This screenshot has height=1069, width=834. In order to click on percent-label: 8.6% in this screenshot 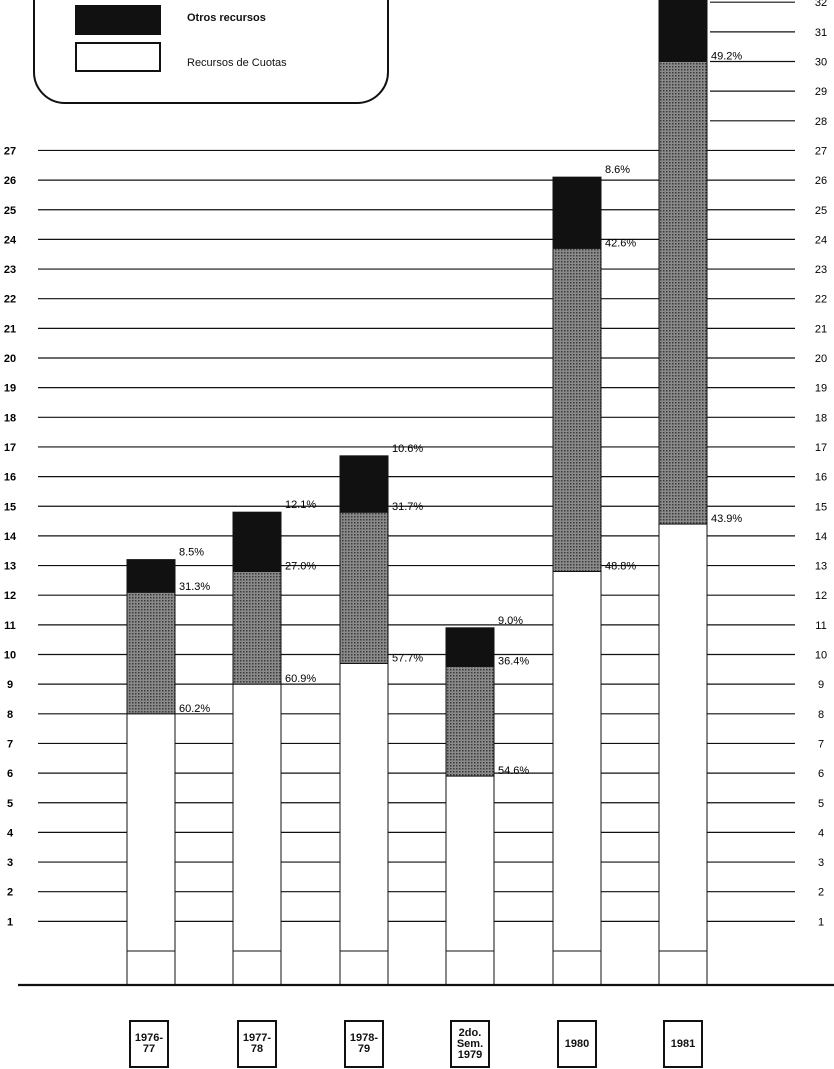, I will do `click(617, 170)`.